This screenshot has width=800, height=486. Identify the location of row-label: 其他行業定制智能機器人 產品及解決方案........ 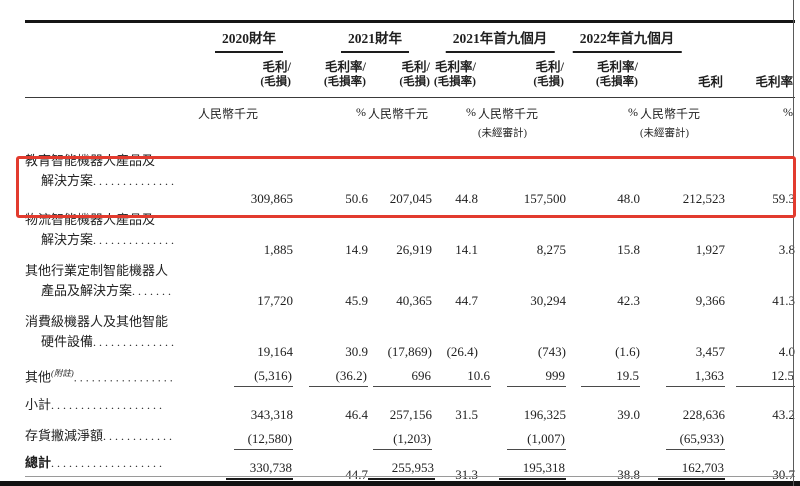
(100, 280).